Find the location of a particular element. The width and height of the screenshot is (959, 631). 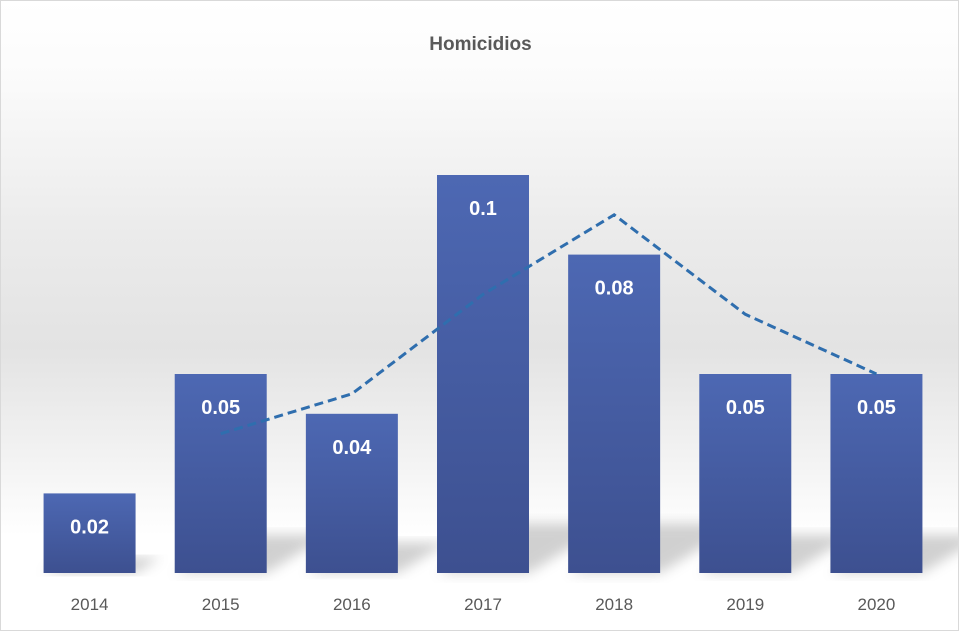

x-tick-label-2014: 2014 is located at coordinates (90, 604).